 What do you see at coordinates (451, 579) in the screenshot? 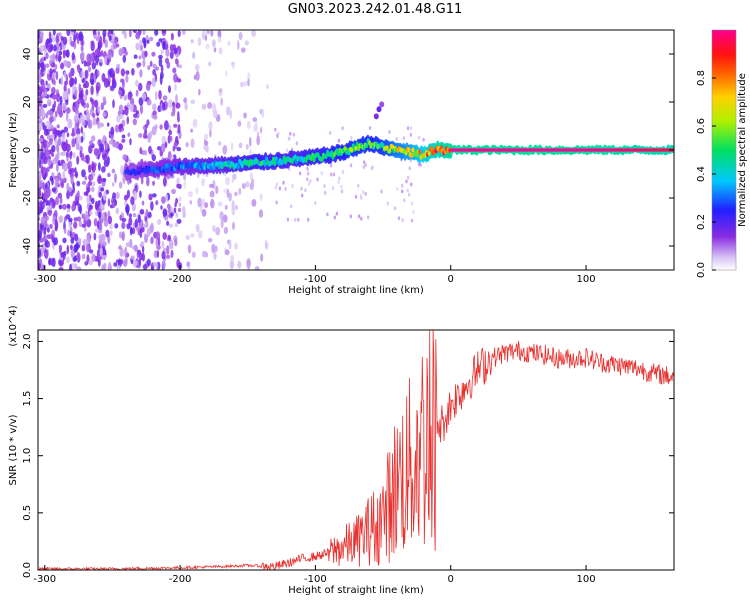
I see `x-tick-label: 0` at bounding box center [451, 579].